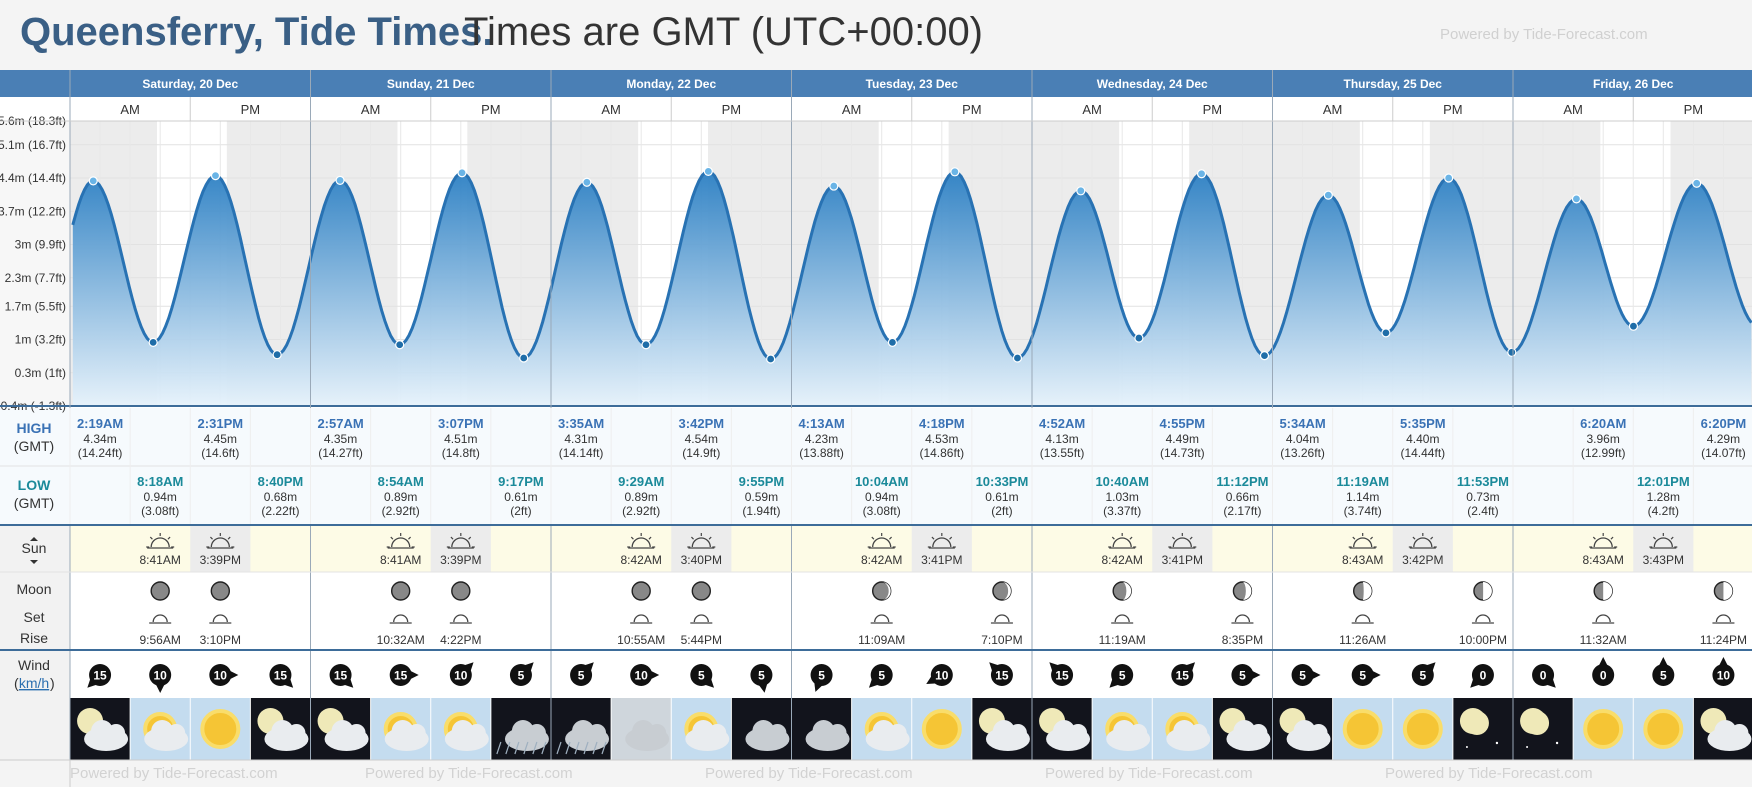 The height and width of the screenshot is (787, 1752). Describe the element at coordinates (34, 683) in the screenshot. I see `wind-unit-link: km/h` at that location.